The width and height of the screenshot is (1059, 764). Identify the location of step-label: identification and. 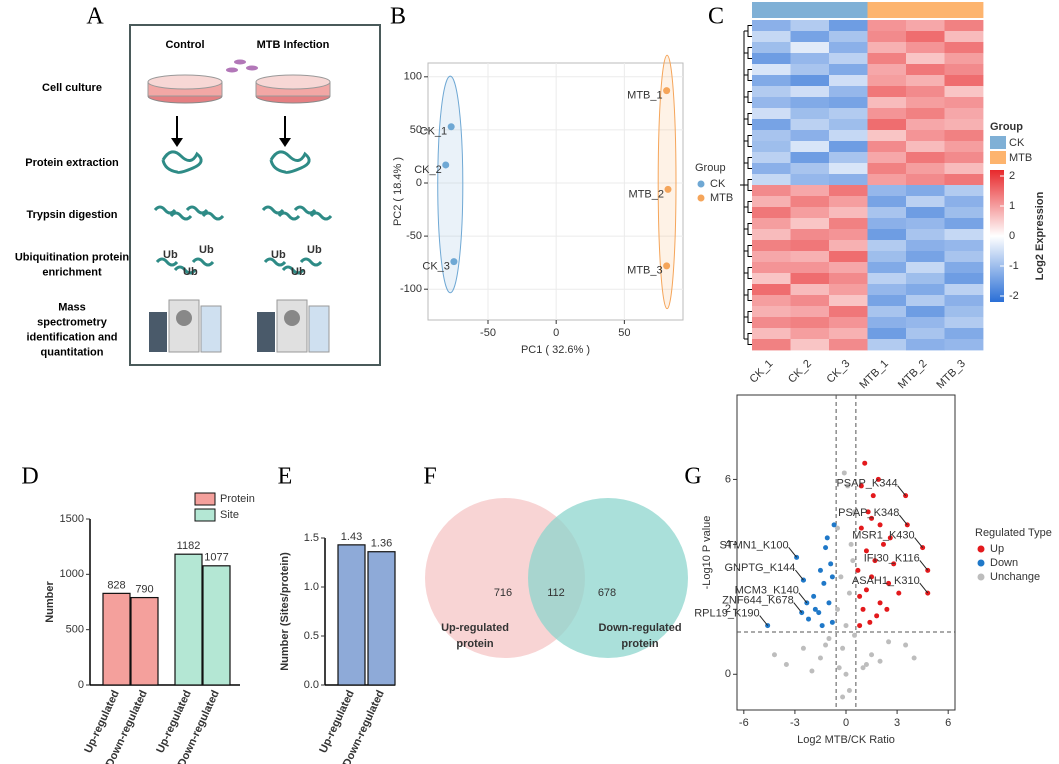
(71, 337).